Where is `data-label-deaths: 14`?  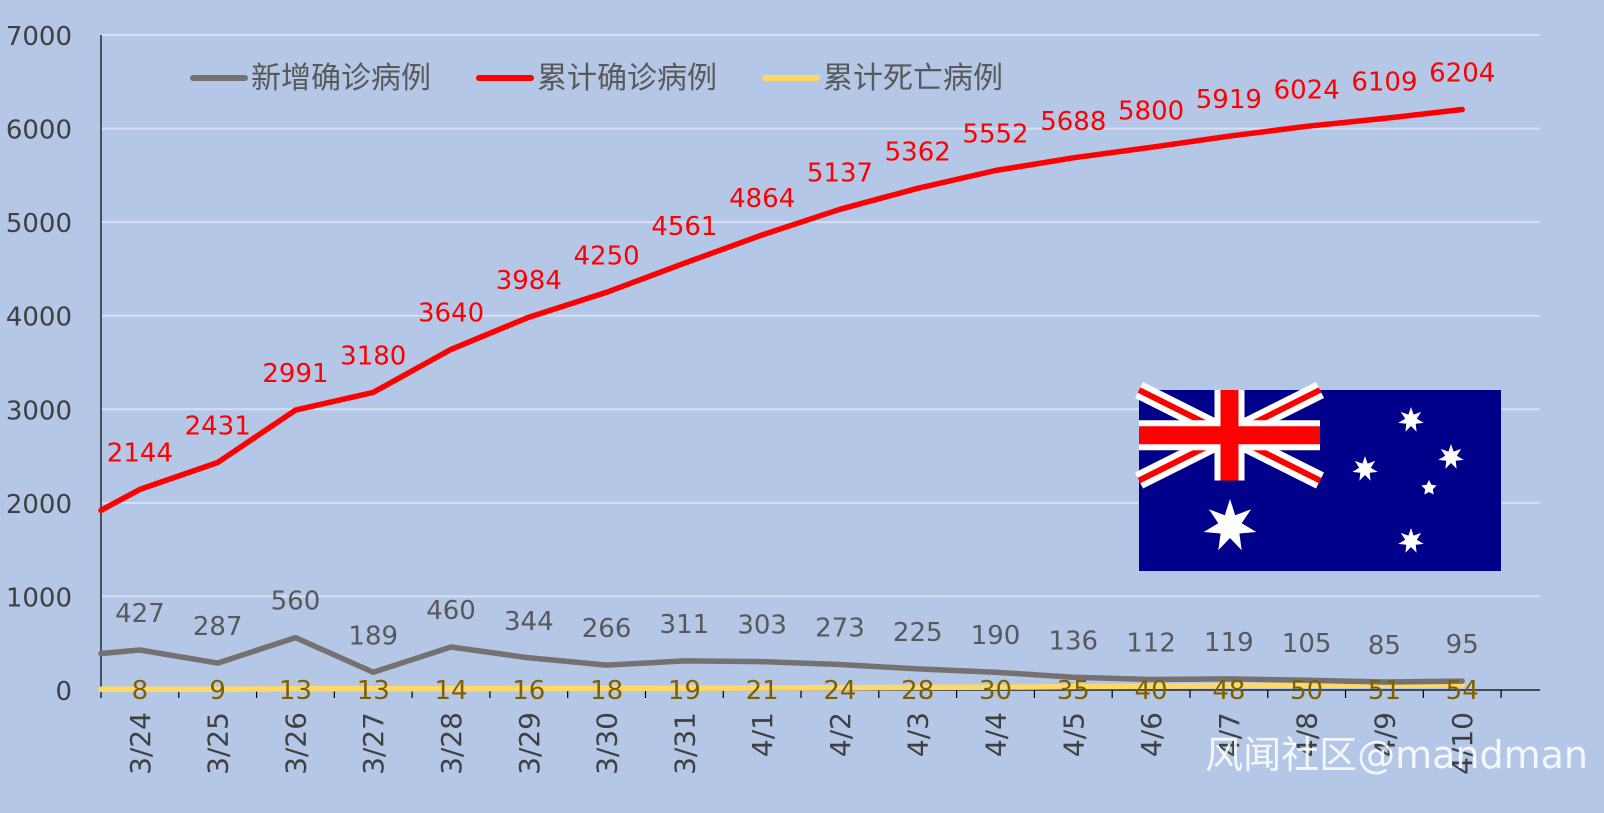 data-label-deaths: 14 is located at coordinates (450, 691).